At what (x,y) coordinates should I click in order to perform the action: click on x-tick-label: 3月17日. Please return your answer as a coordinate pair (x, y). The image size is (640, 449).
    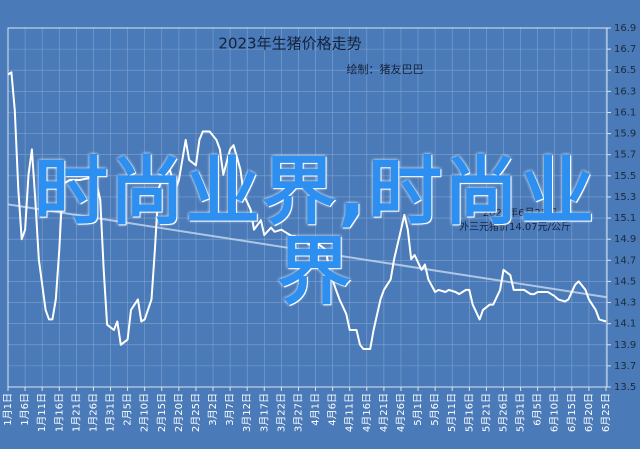
    Looking at the image, I should click on (264, 412).